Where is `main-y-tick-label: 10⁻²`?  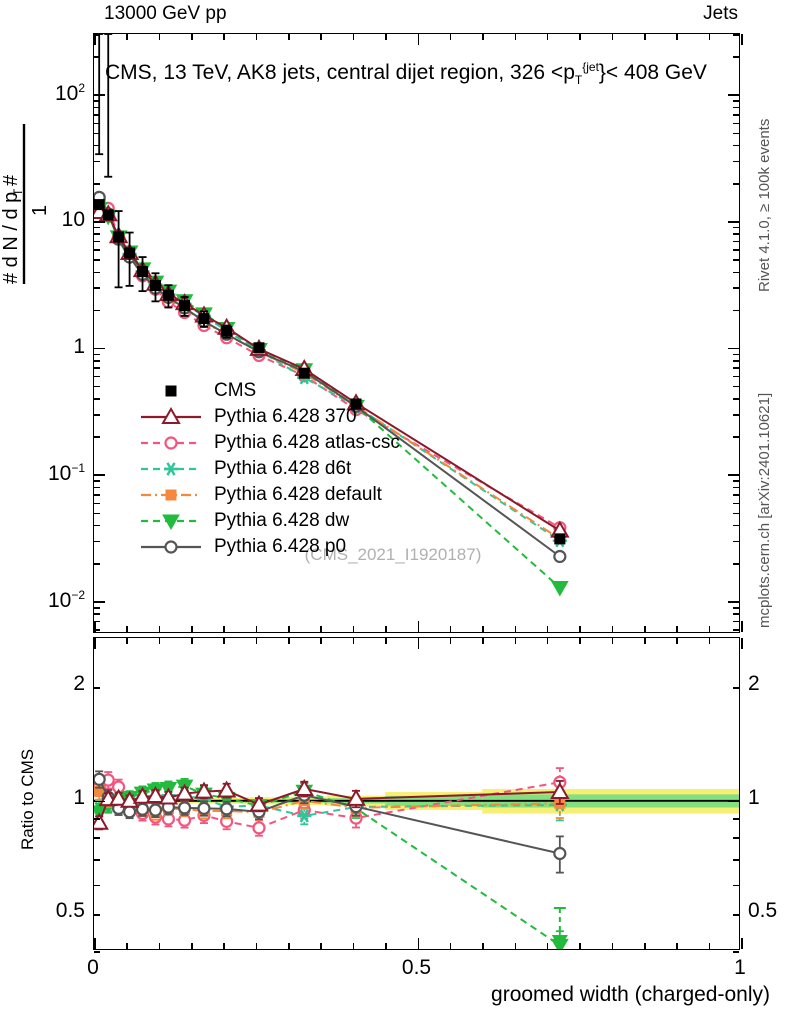 main-y-tick-label: 10⁻² is located at coordinates (66, 600).